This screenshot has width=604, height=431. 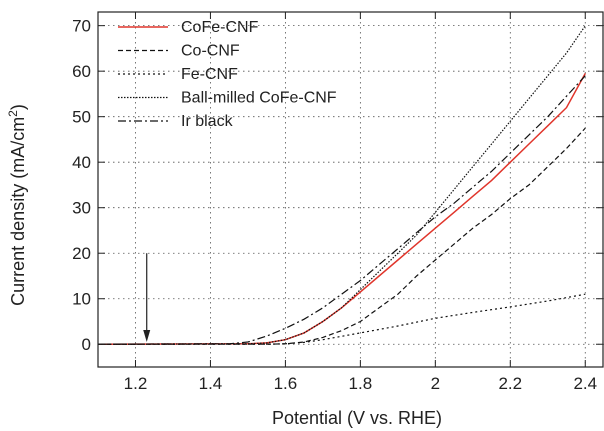 I want to click on x-tick-label-5: 2.2, so click(x=510, y=383).